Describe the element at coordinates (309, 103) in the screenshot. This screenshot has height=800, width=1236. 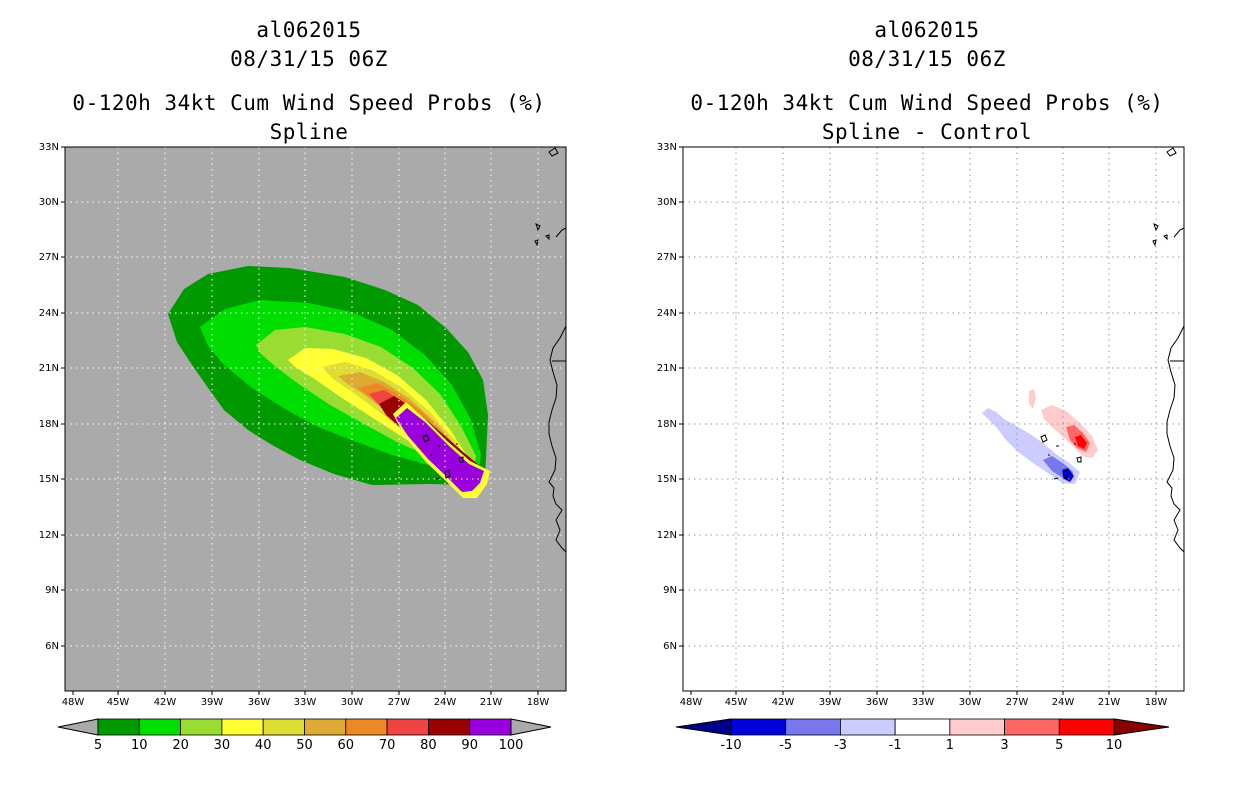
I see `left-title-product: 0-120h 34kt Cum Wind Speed Probs (%)` at that location.